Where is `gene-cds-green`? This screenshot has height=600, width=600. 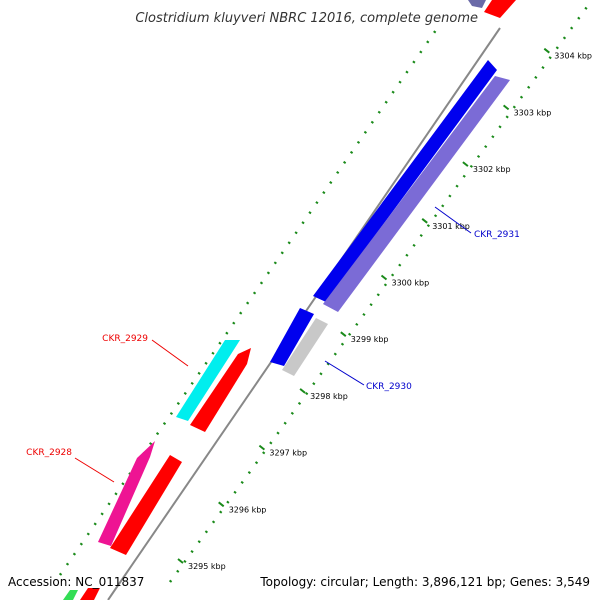
gene-cds-green is located at coordinates (70, 595).